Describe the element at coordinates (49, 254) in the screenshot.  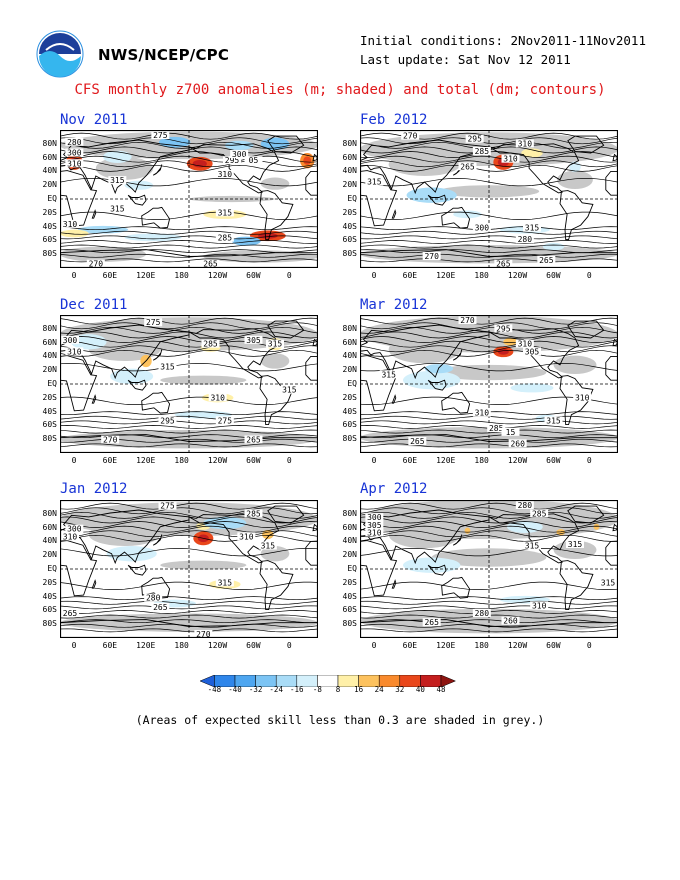
I see `lat-label: 80S` at that location.